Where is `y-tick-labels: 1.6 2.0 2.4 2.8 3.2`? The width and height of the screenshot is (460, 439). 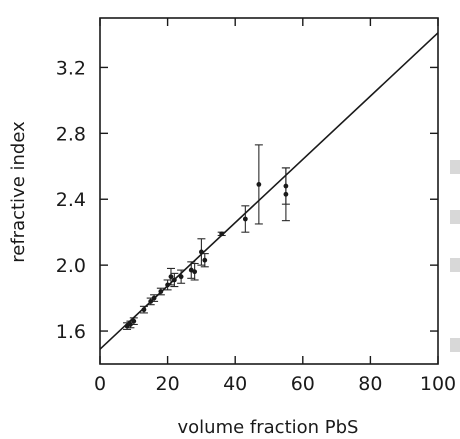 y-tick-labels: 1.6 2.0 2.4 2.8 3.2 is located at coordinates (71, 200).